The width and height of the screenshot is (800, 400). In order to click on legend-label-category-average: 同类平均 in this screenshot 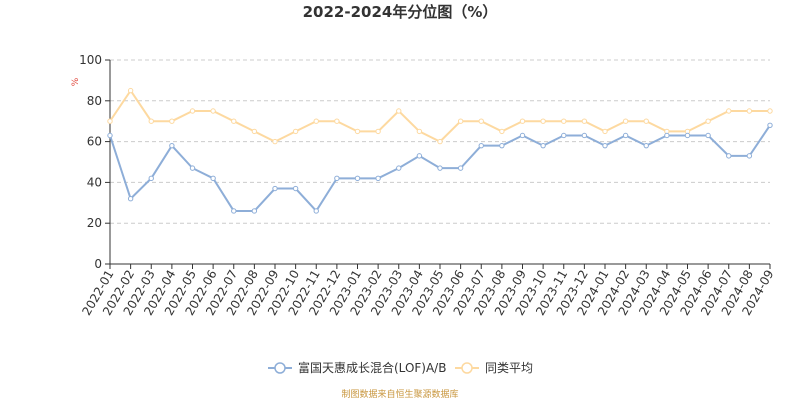, I will do `click(509, 368)`.